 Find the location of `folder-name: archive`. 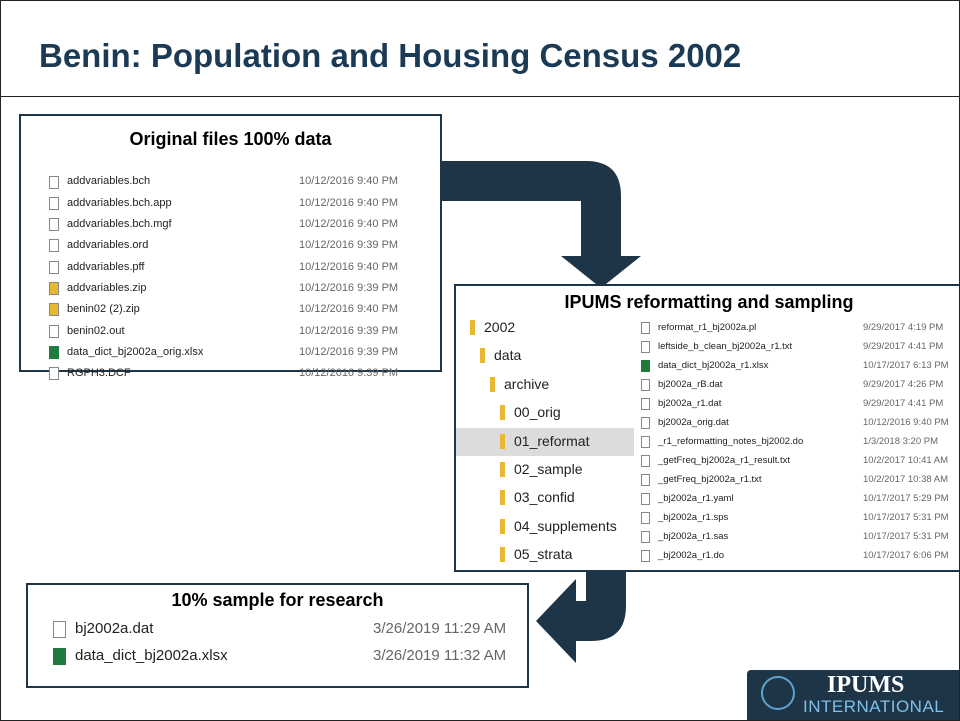

folder-name: archive is located at coordinates (527, 383).